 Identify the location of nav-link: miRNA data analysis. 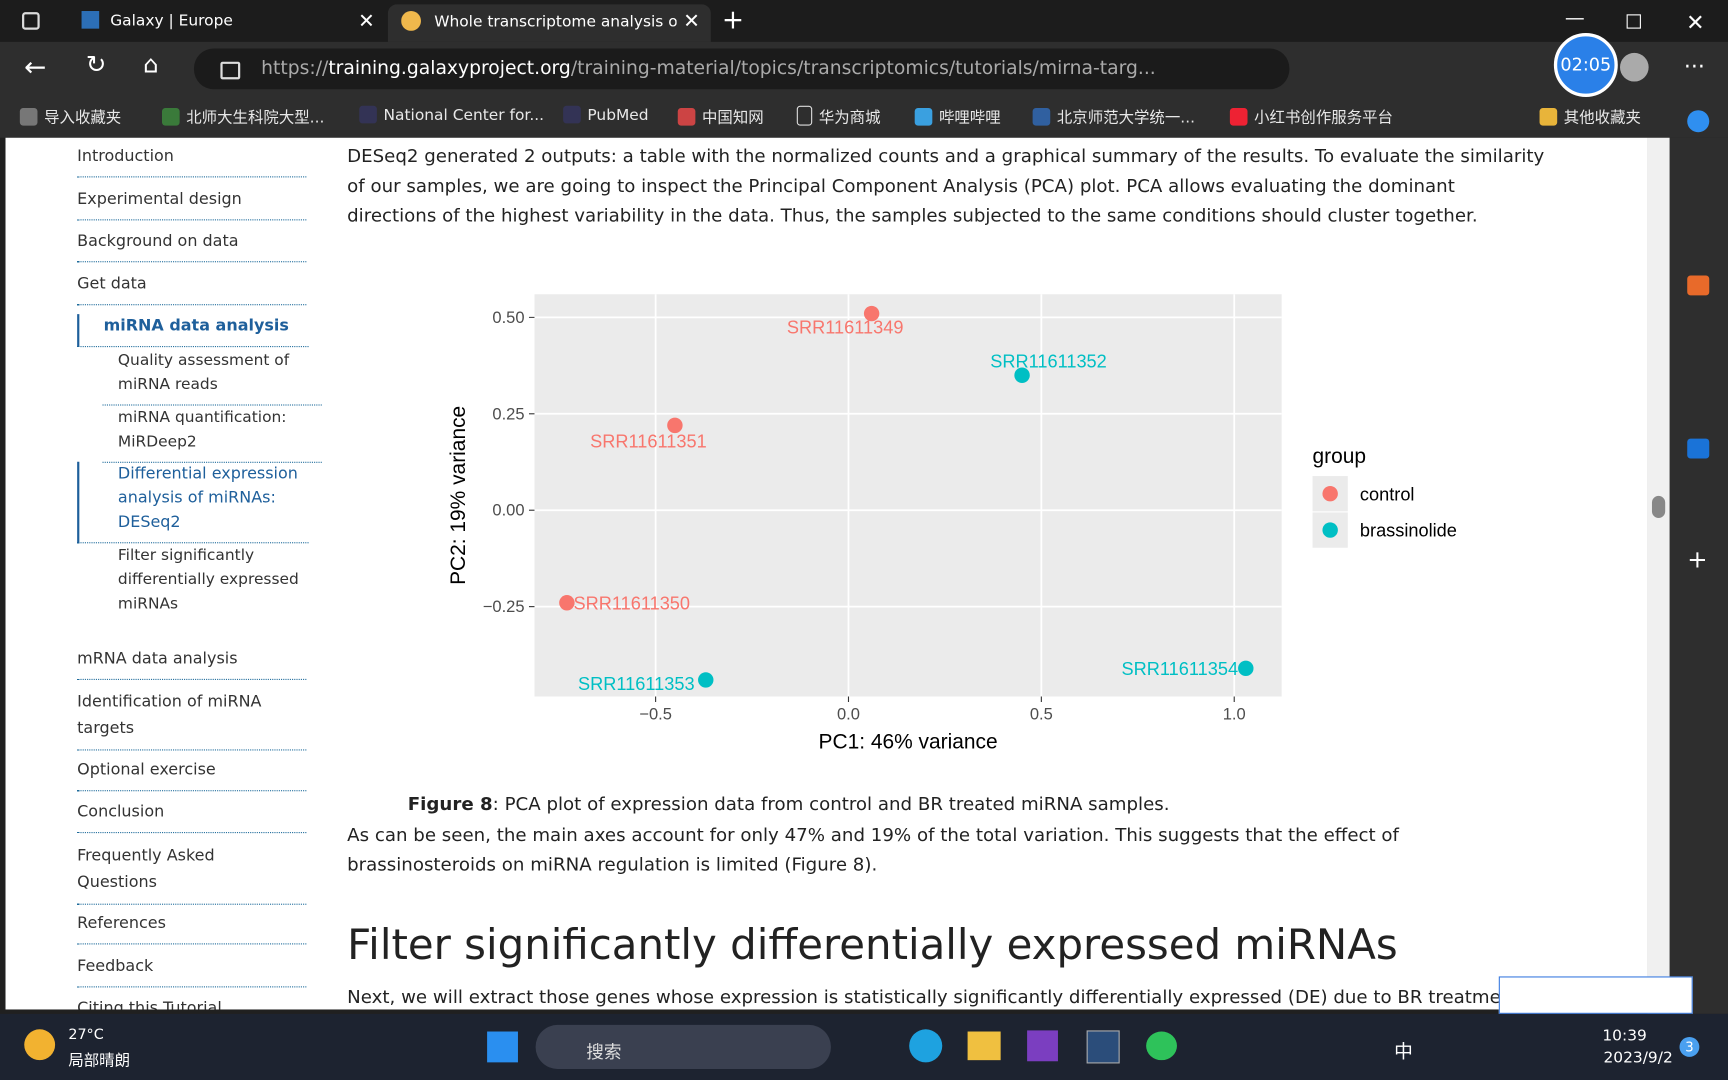
(193, 331).